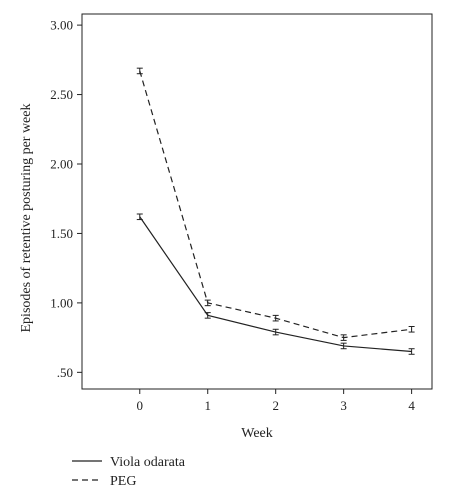 This screenshot has height=500, width=454. I want to click on y-tick-label: .50, so click(65, 372).